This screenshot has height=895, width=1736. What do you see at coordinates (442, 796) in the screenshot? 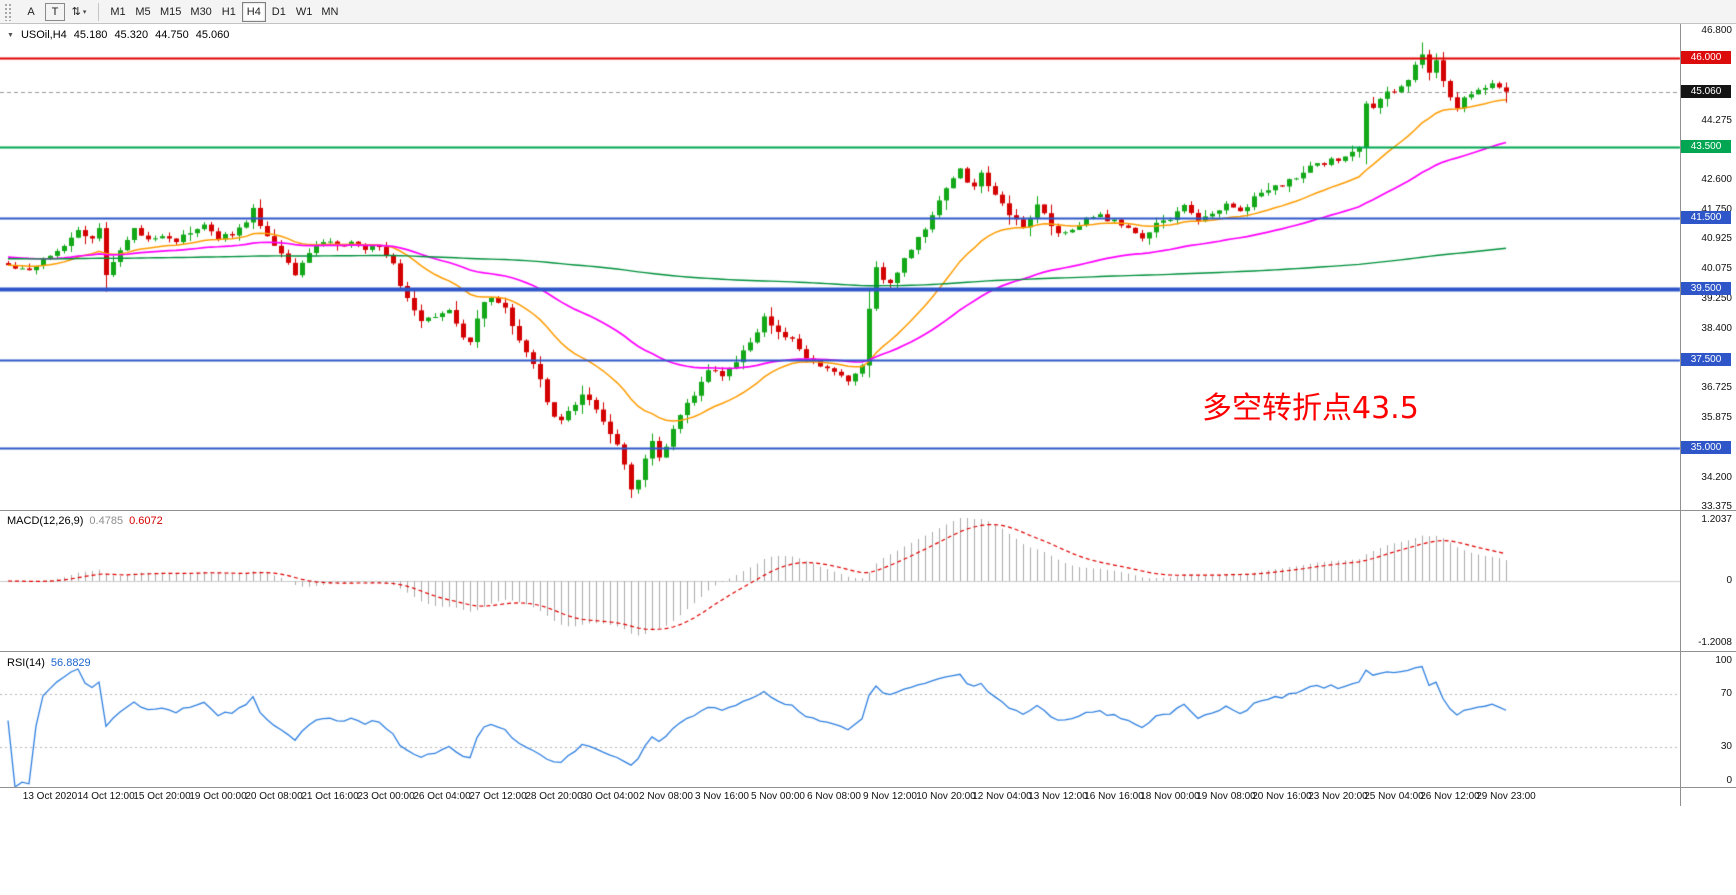
I see `time-tick-label: 26 Oct 04:00` at bounding box center [442, 796].